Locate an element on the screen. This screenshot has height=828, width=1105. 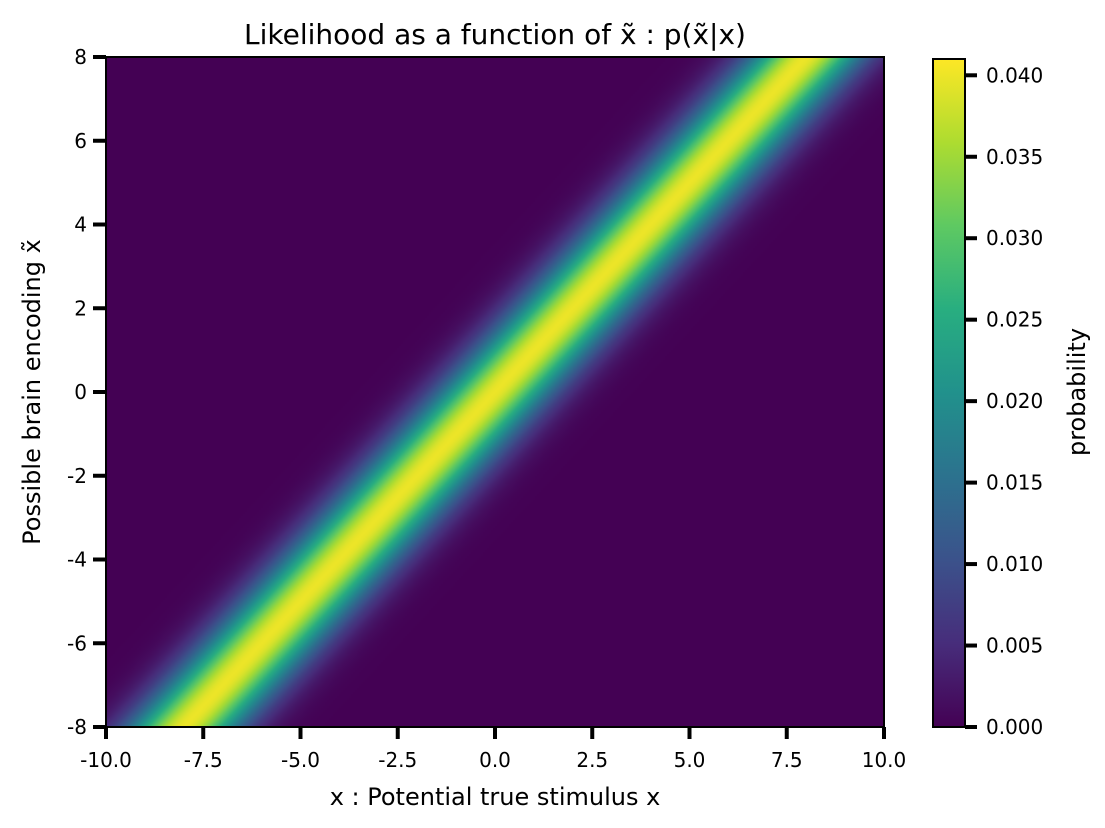
x-tick-label: 7.5 is located at coordinates (787, 760).